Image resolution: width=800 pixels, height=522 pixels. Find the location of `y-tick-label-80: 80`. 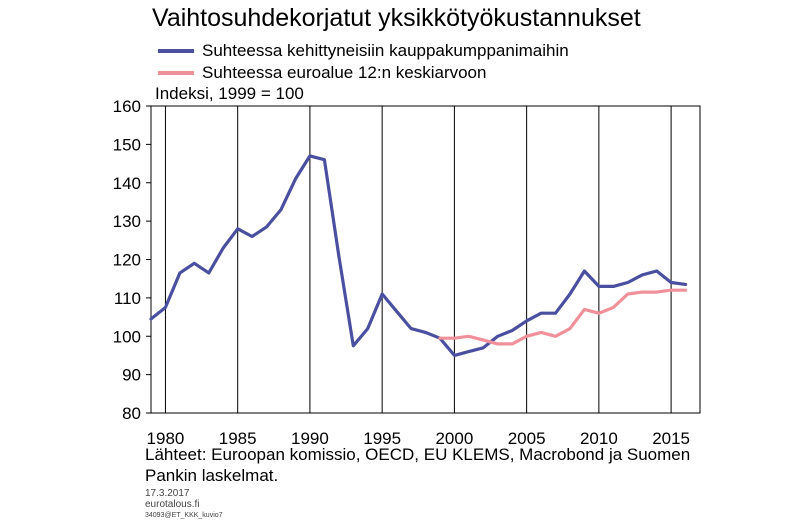

y-tick-label-80: 80 is located at coordinates (131, 413).